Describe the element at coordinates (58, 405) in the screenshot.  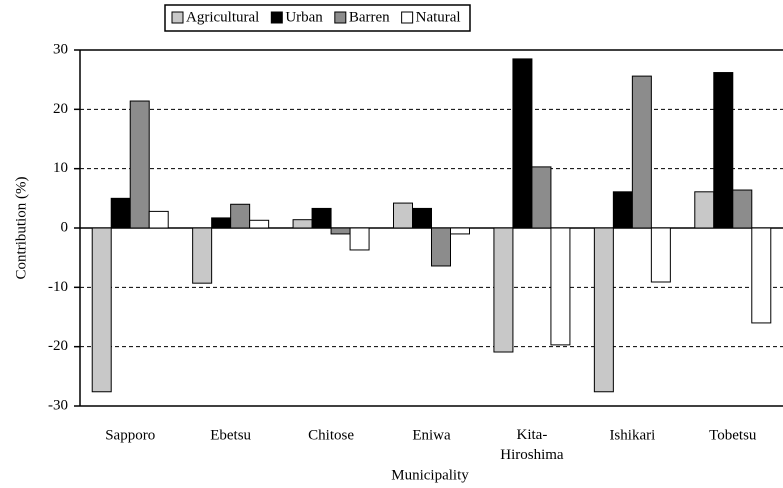
I see `y-tick-label: -30` at that location.